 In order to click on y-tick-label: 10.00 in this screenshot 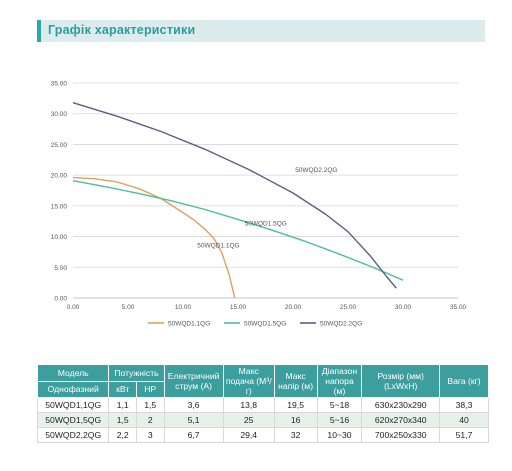, I will do `click(59, 237)`.